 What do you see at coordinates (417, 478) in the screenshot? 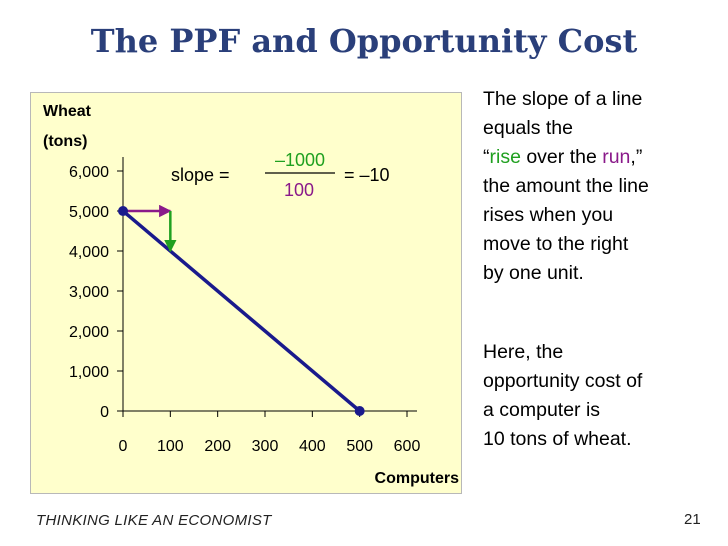
I see `x-axis-title: Computers` at bounding box center [417, 478].